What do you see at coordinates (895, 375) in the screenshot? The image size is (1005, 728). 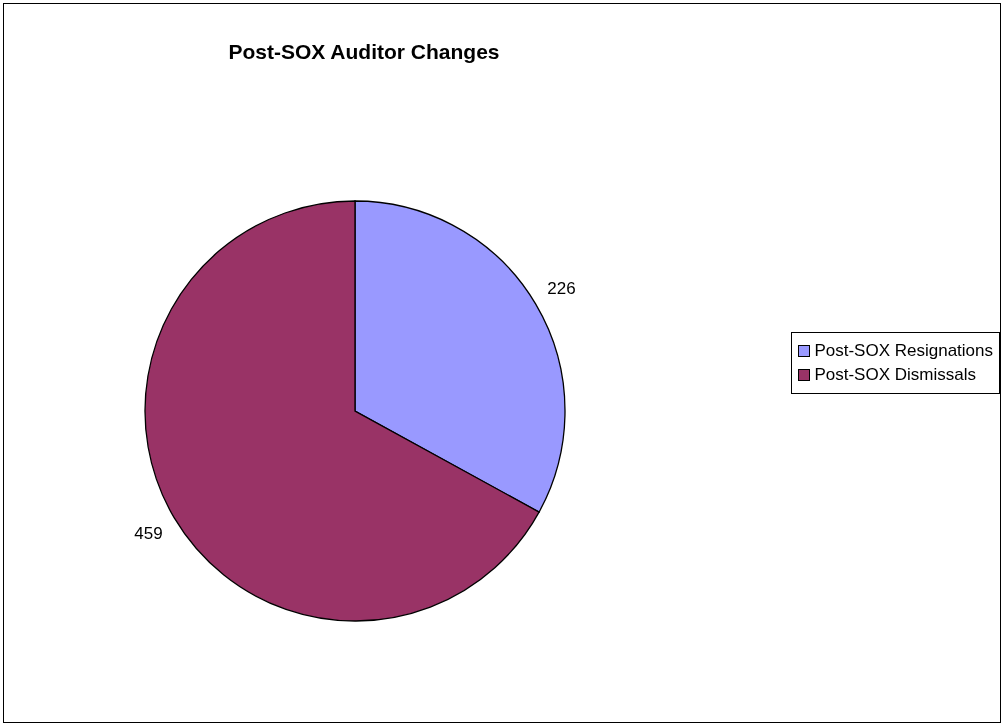 I see `legend-label: Post-SOX Dismissals` at bounding box center [895, 375].